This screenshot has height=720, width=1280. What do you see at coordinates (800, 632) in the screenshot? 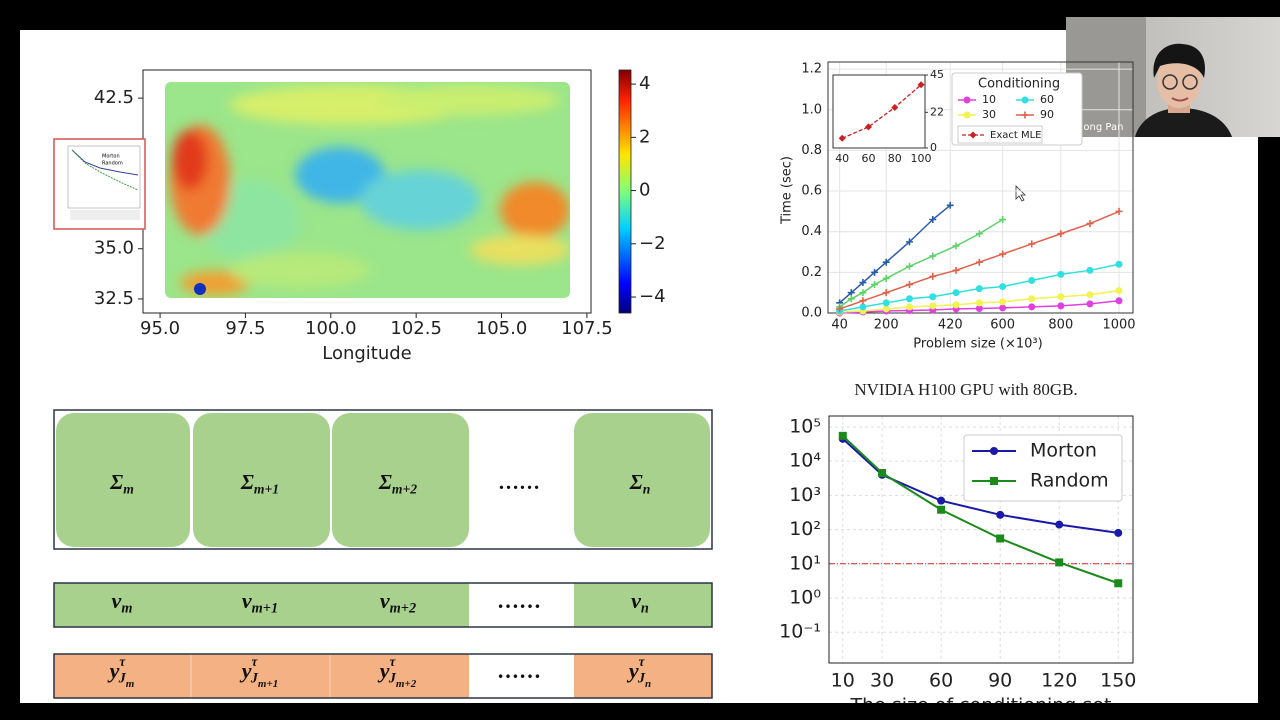
I see `y-tick-label: 10⁻¹` at bounding box center [800, 632].